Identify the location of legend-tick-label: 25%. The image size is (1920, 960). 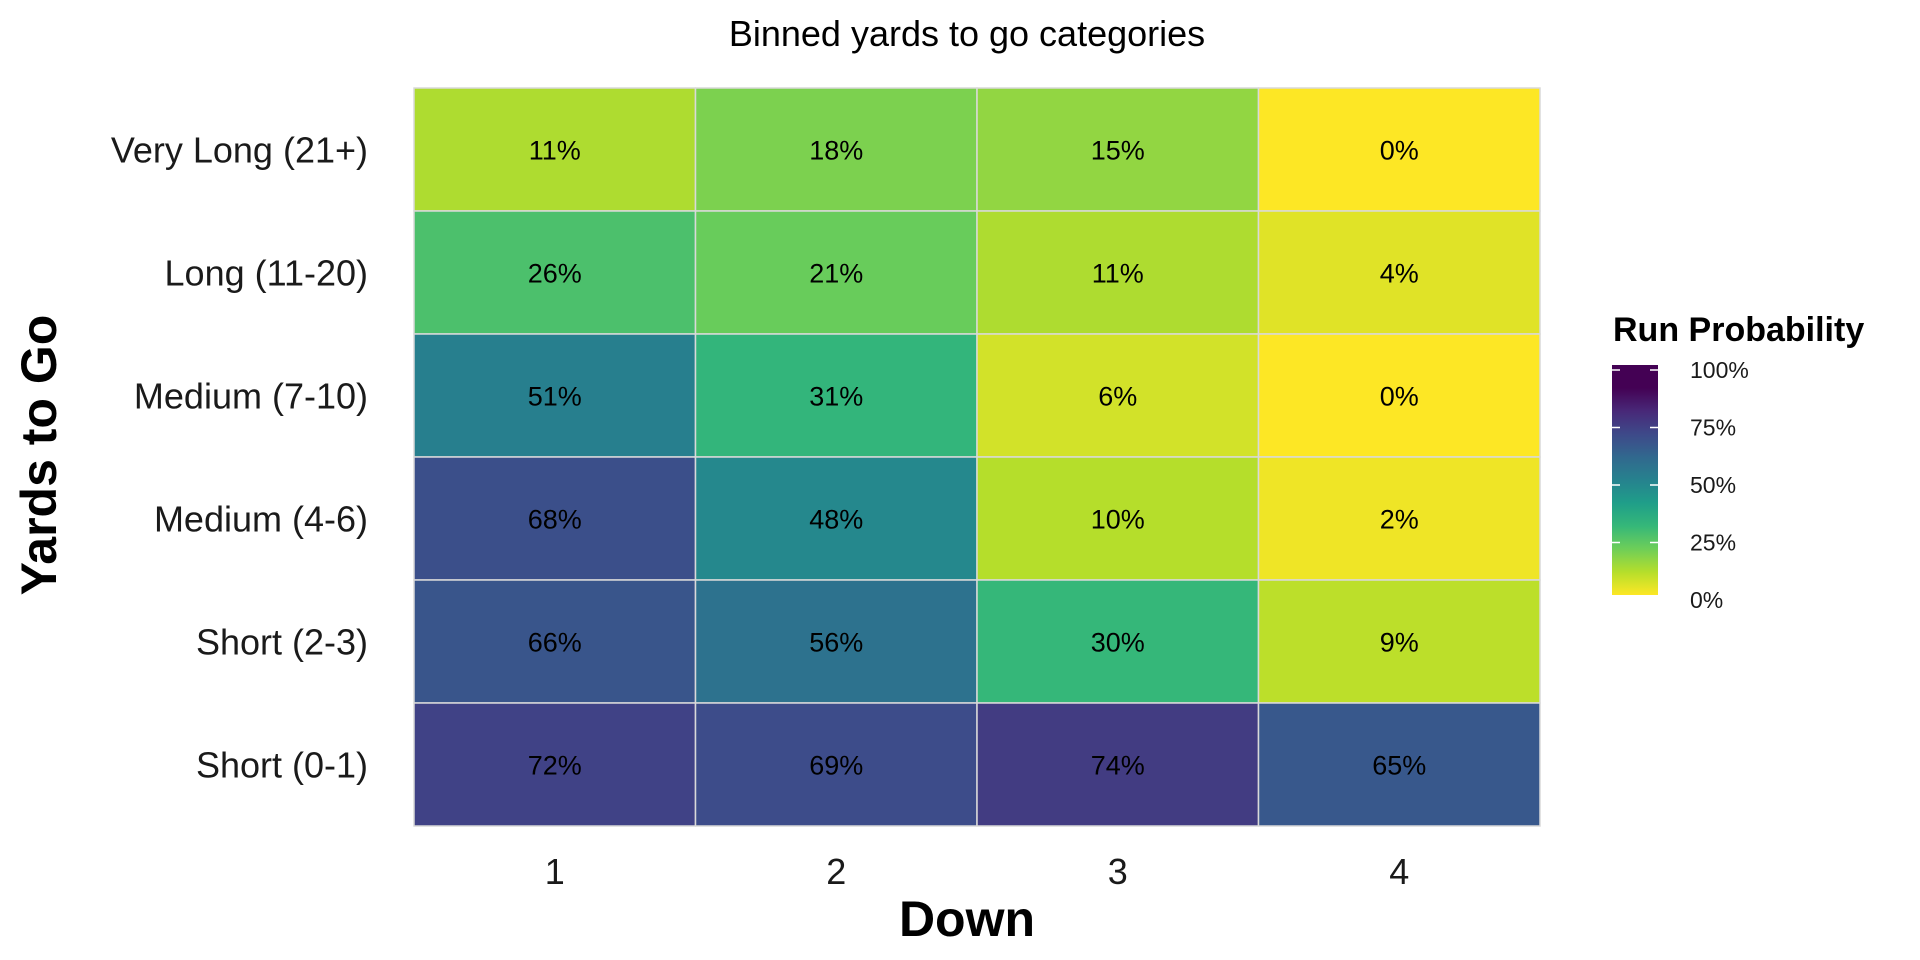
(1713, 543).